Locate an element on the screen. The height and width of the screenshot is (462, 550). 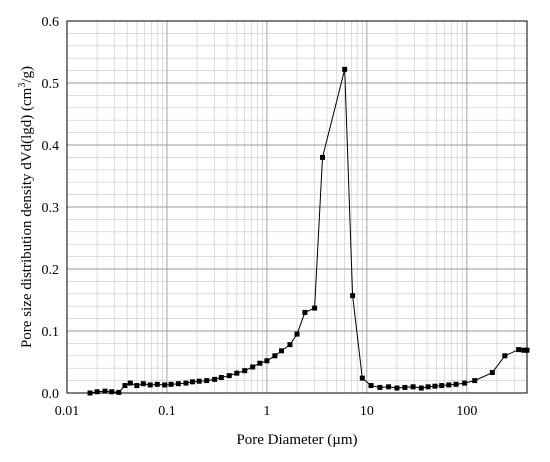
x-tick-label: 0.1 is located at coordinates (167, 411).